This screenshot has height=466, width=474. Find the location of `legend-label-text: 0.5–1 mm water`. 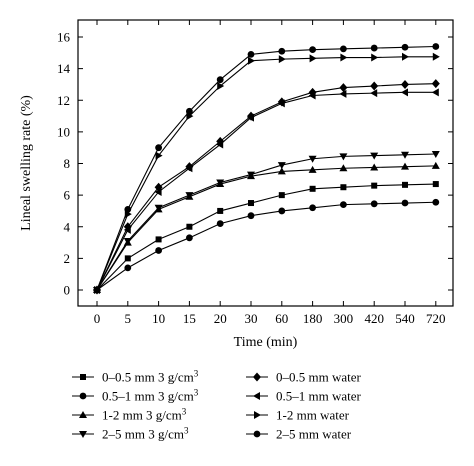

legend-label-text: 0.5–1 mm water is located at coordinates (319, 396).